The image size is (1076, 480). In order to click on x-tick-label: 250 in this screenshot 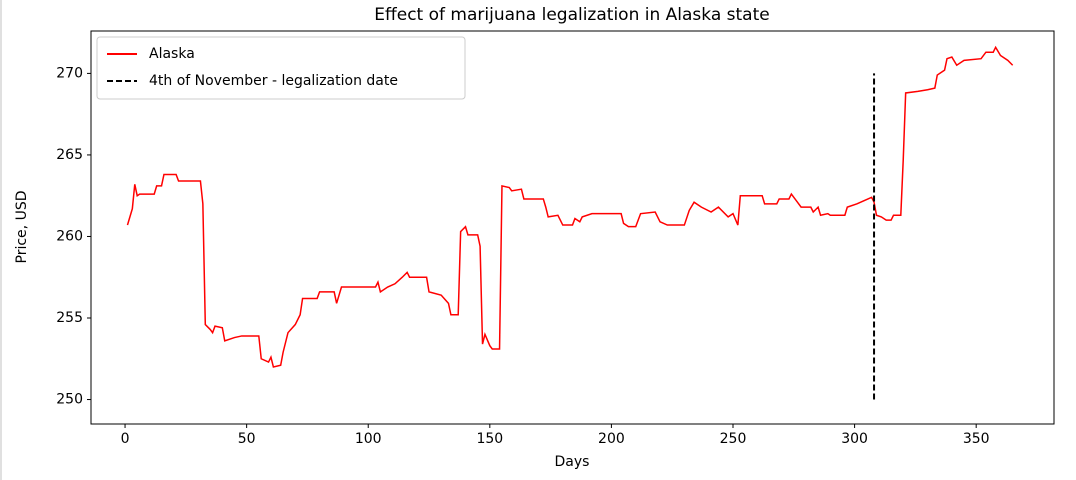, I will do `click(733, 439)`.